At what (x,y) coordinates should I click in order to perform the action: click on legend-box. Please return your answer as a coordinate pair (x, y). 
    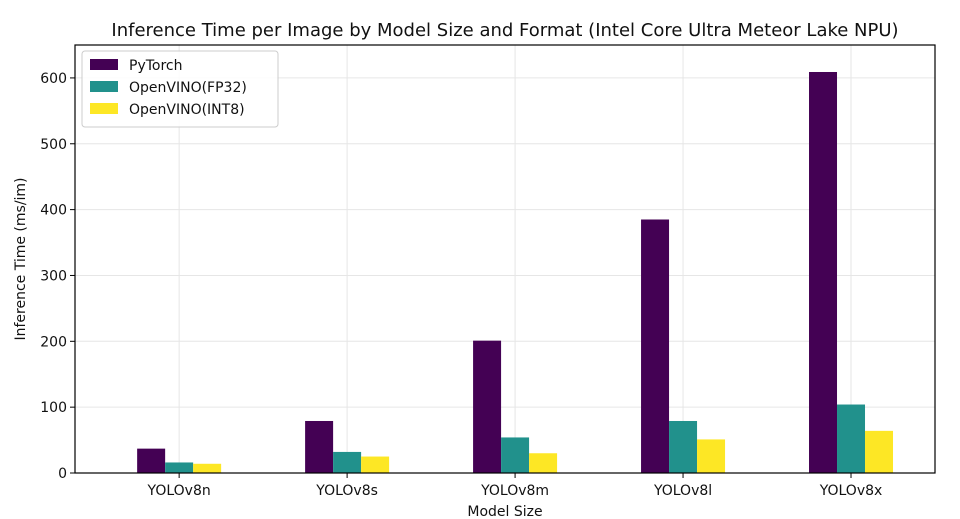
    Looking at the image, I should click on (180, 89).